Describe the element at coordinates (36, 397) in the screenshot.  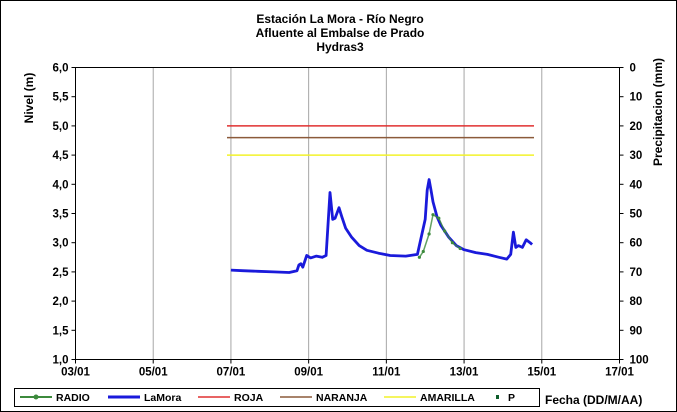
I see `legend-radio-marker` at that location.